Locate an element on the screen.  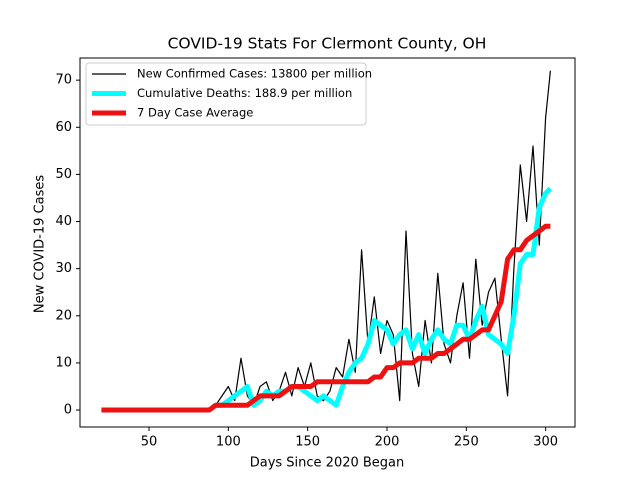
x-tick-label: 50 is located at coordinates (149, 442).